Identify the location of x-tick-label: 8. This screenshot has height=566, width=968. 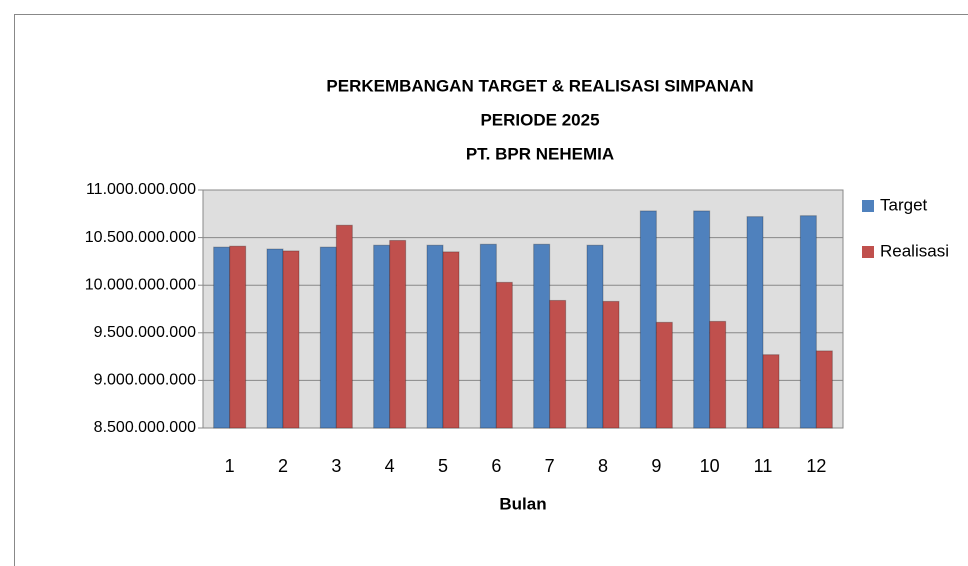
(603, 466).